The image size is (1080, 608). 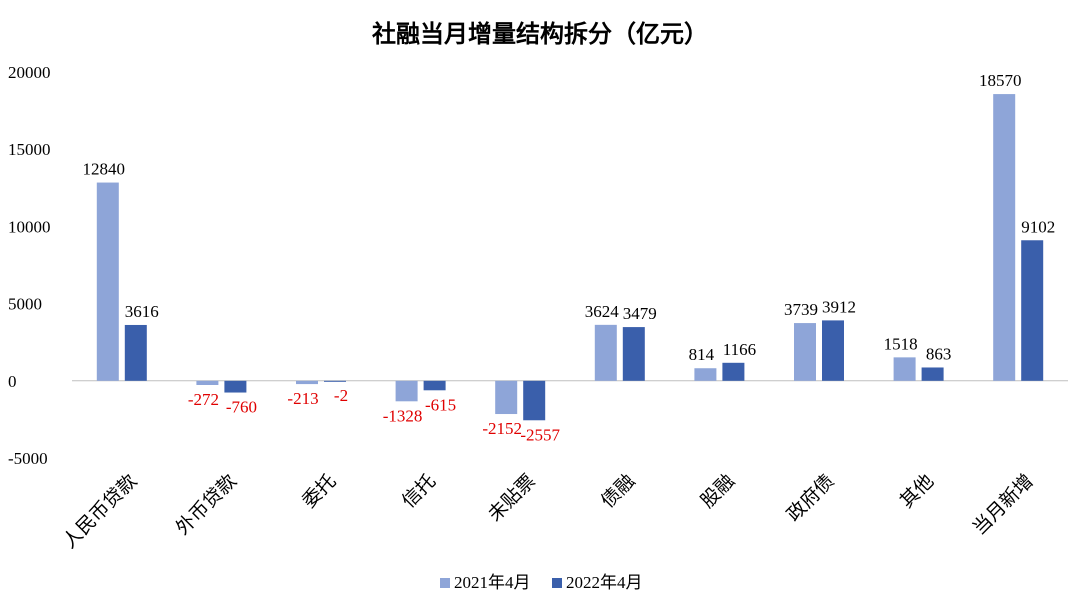 I want to click on category-label: 政府债, so click(x=811, y=498).